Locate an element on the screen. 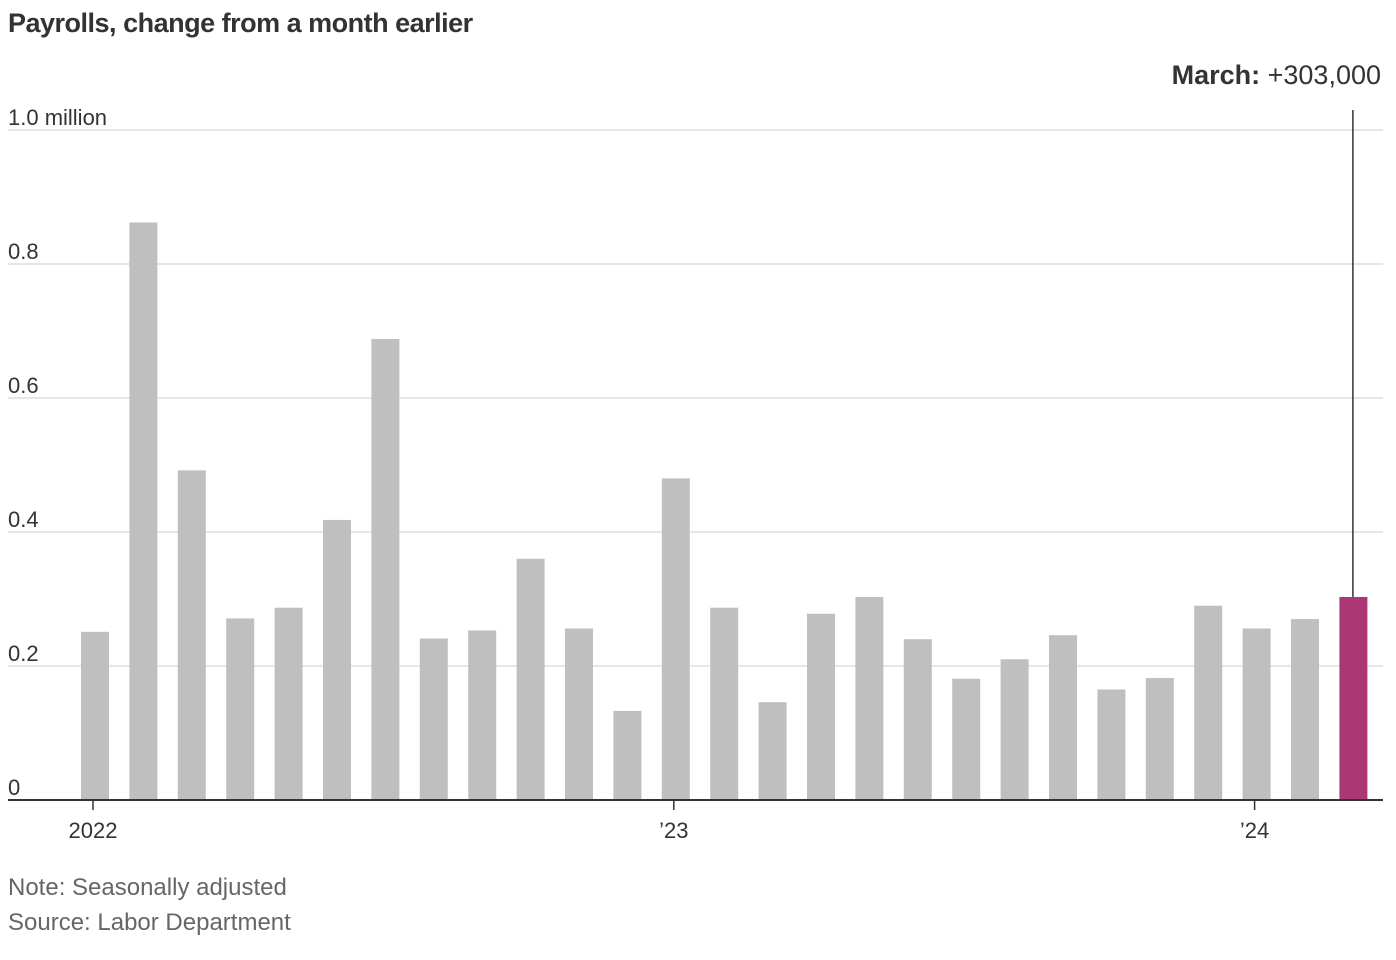  y-tick-label: 0.8 is located at coordinates (23, 251).